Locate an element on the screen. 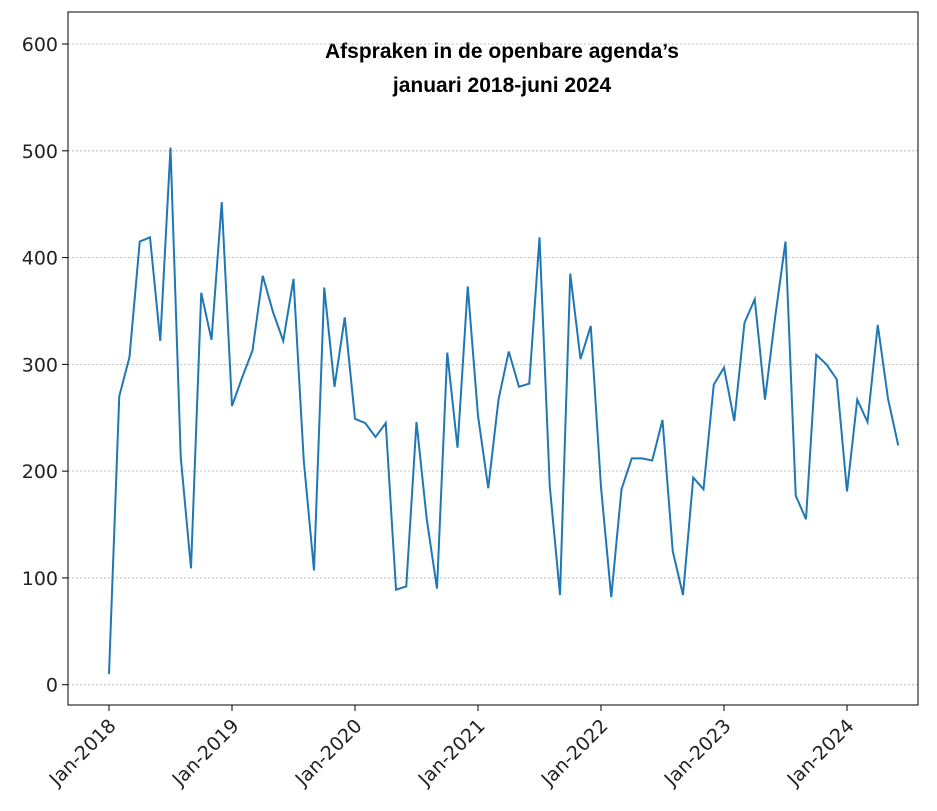 This screenshot has width=937, height=811. x-tick-label: Jan-2022 is located at coordinates (575, 753).